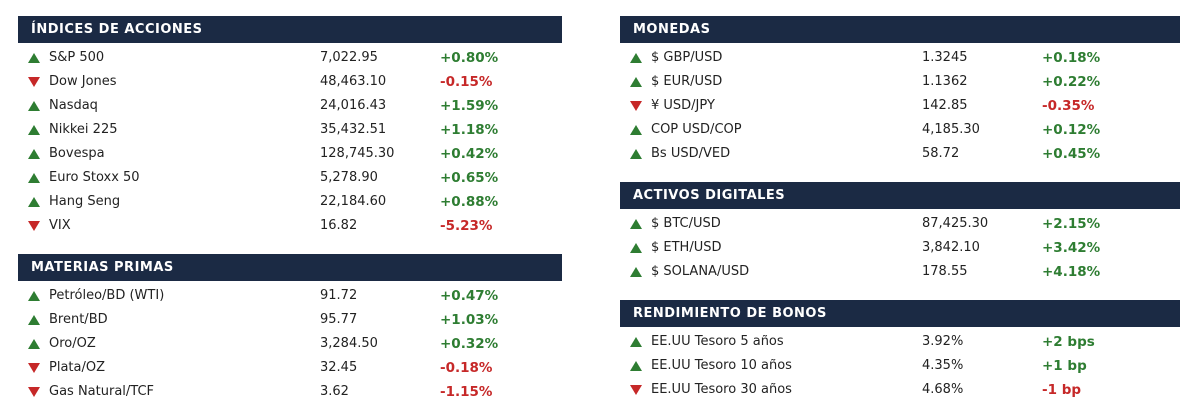  What do you see at coordinates (687, 81) in the screenshot?
I see `instrument-name: $ EUR/USD` at bounding box center [687, 81].